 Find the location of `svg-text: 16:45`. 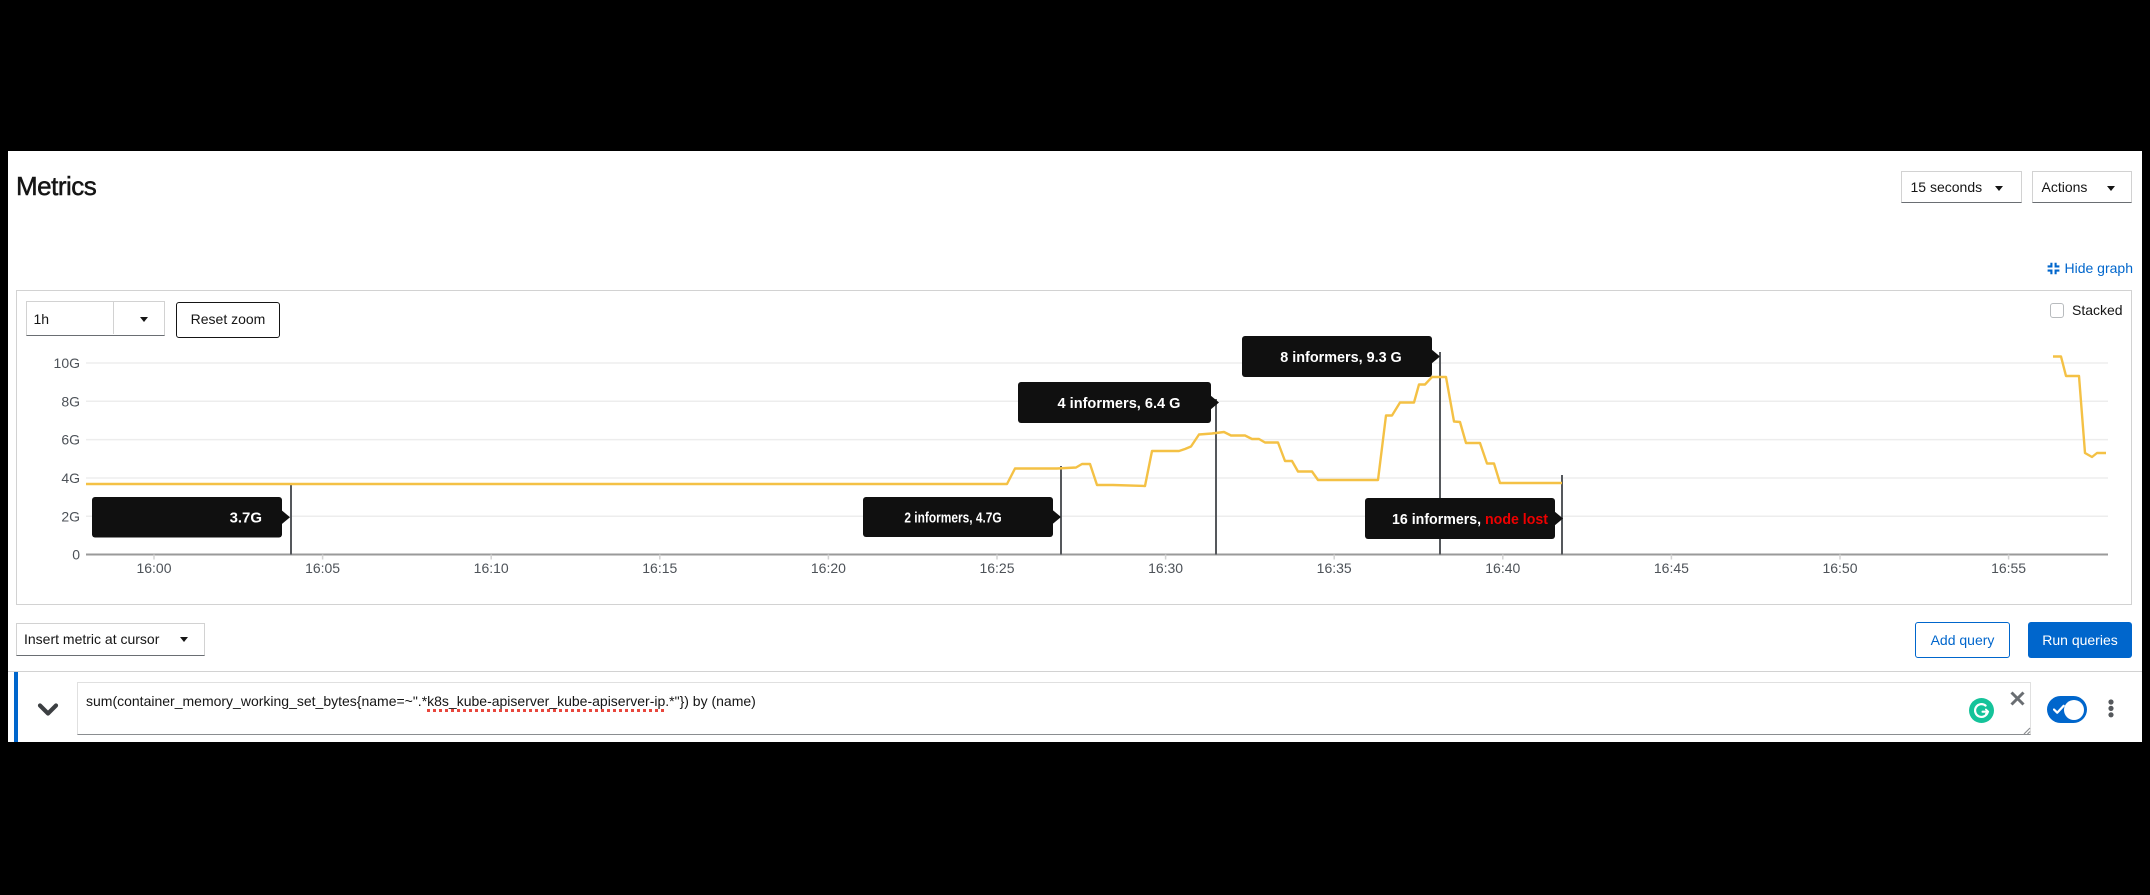

svg-text: 16:45 is located at coordinates (1671, 568).